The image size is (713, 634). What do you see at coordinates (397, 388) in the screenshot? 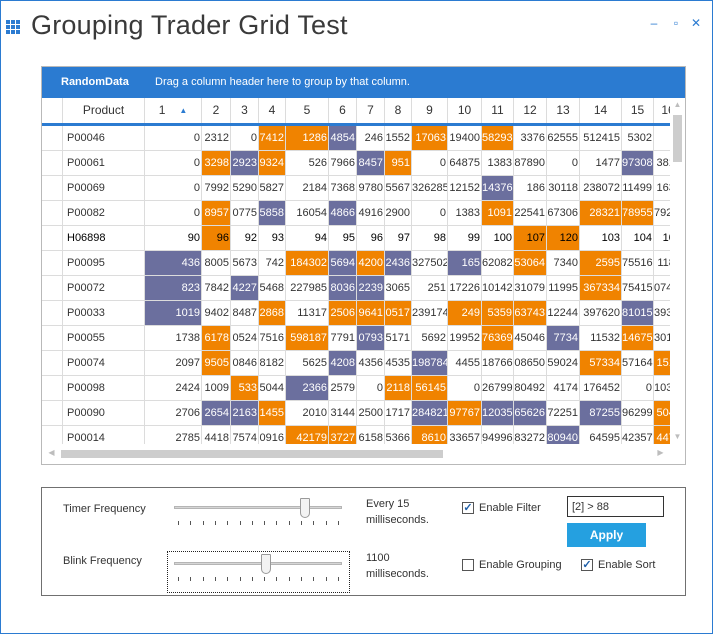
I see `value-cell: 2118` at bounding box center [397, 388].